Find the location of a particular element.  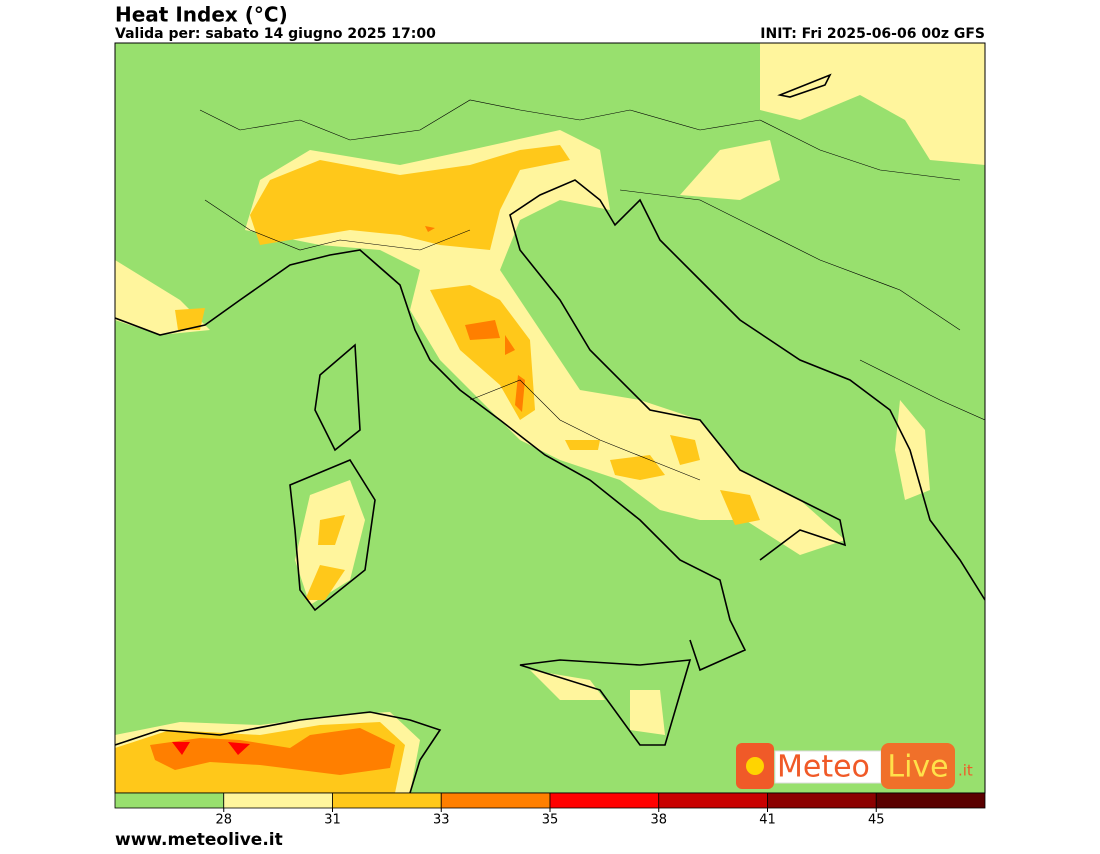

colorbar-tick-label: 33 is located at coordinates (441, 820).